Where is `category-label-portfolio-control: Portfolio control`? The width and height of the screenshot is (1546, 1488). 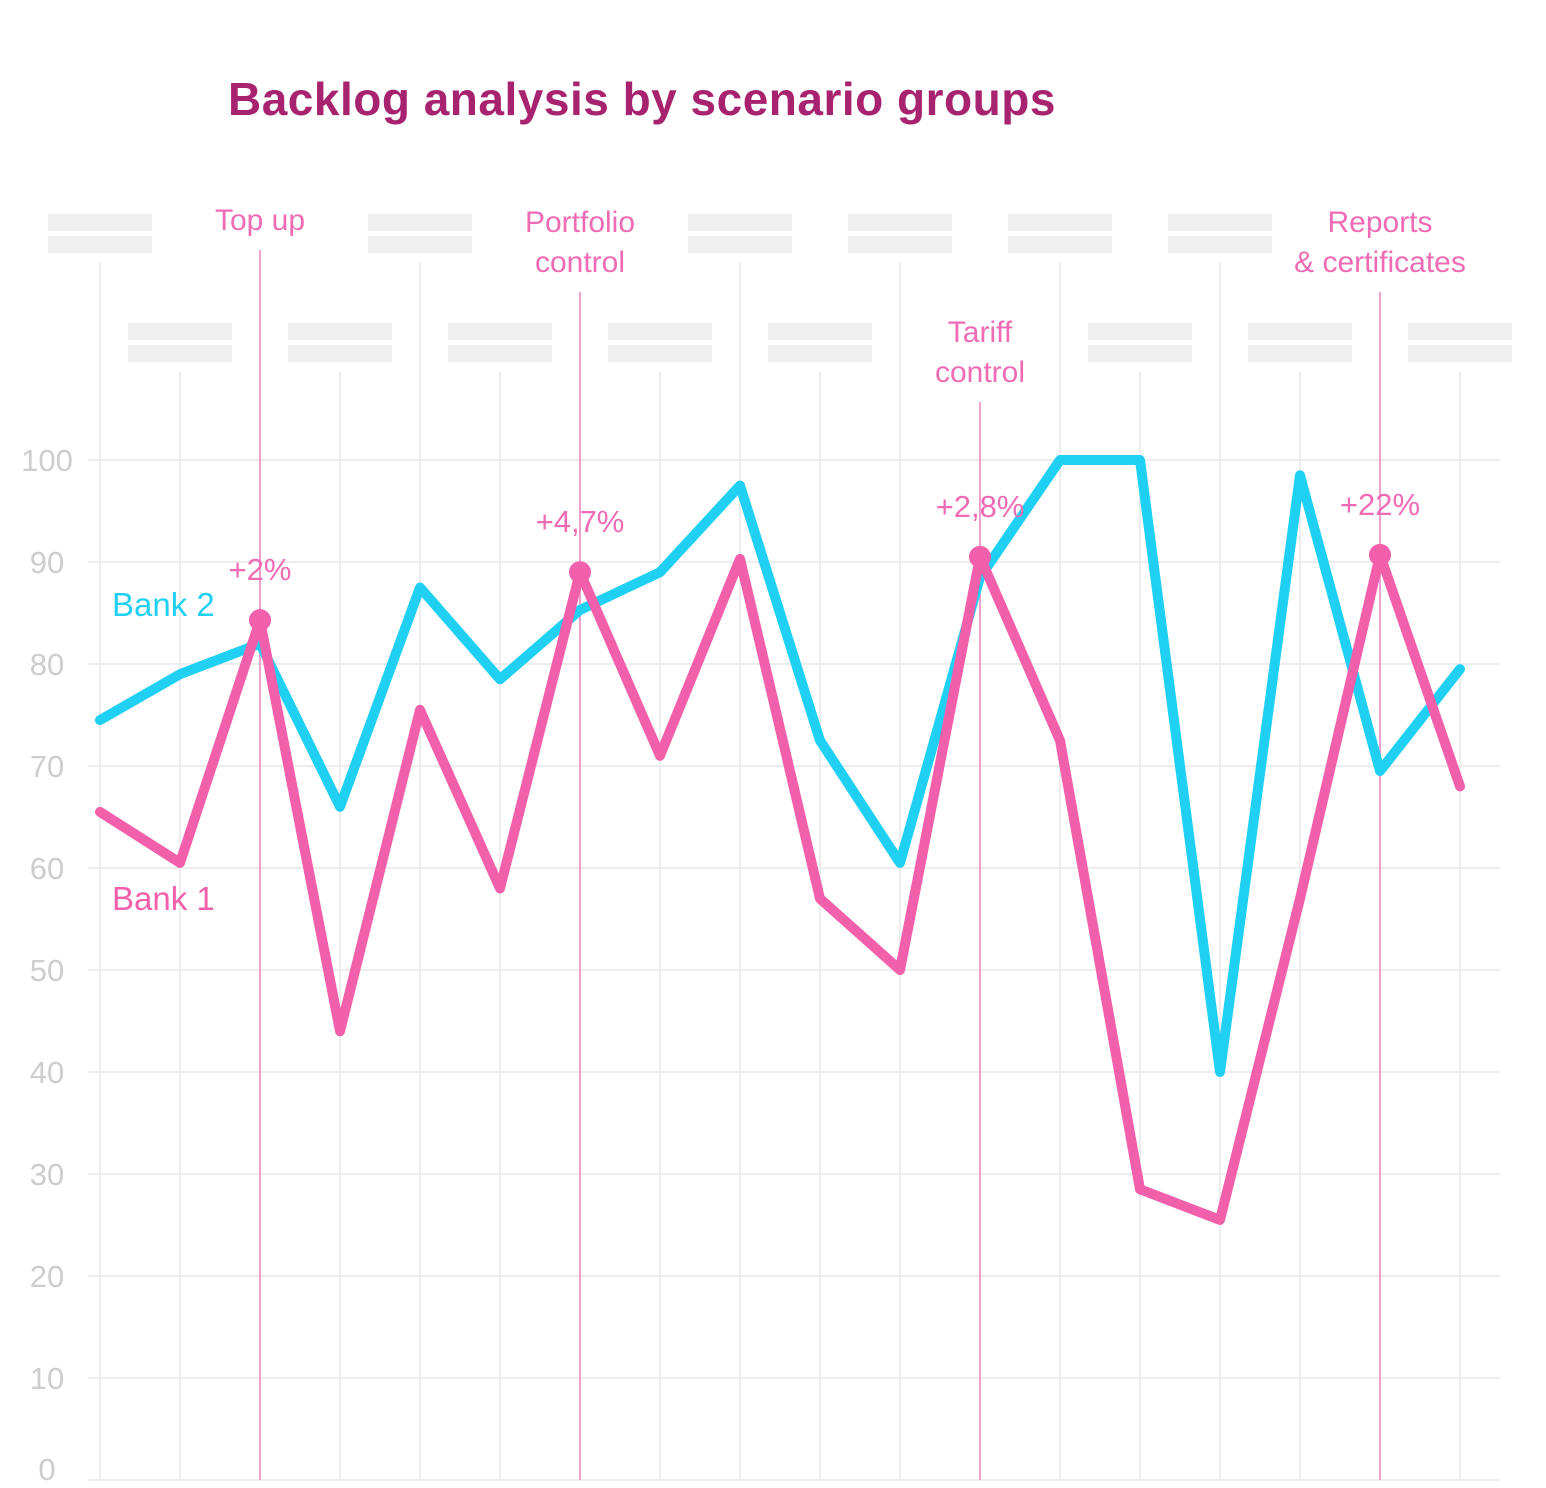
category-label-portfolio-control: Portfolio control is located at coordinates (580, 242).